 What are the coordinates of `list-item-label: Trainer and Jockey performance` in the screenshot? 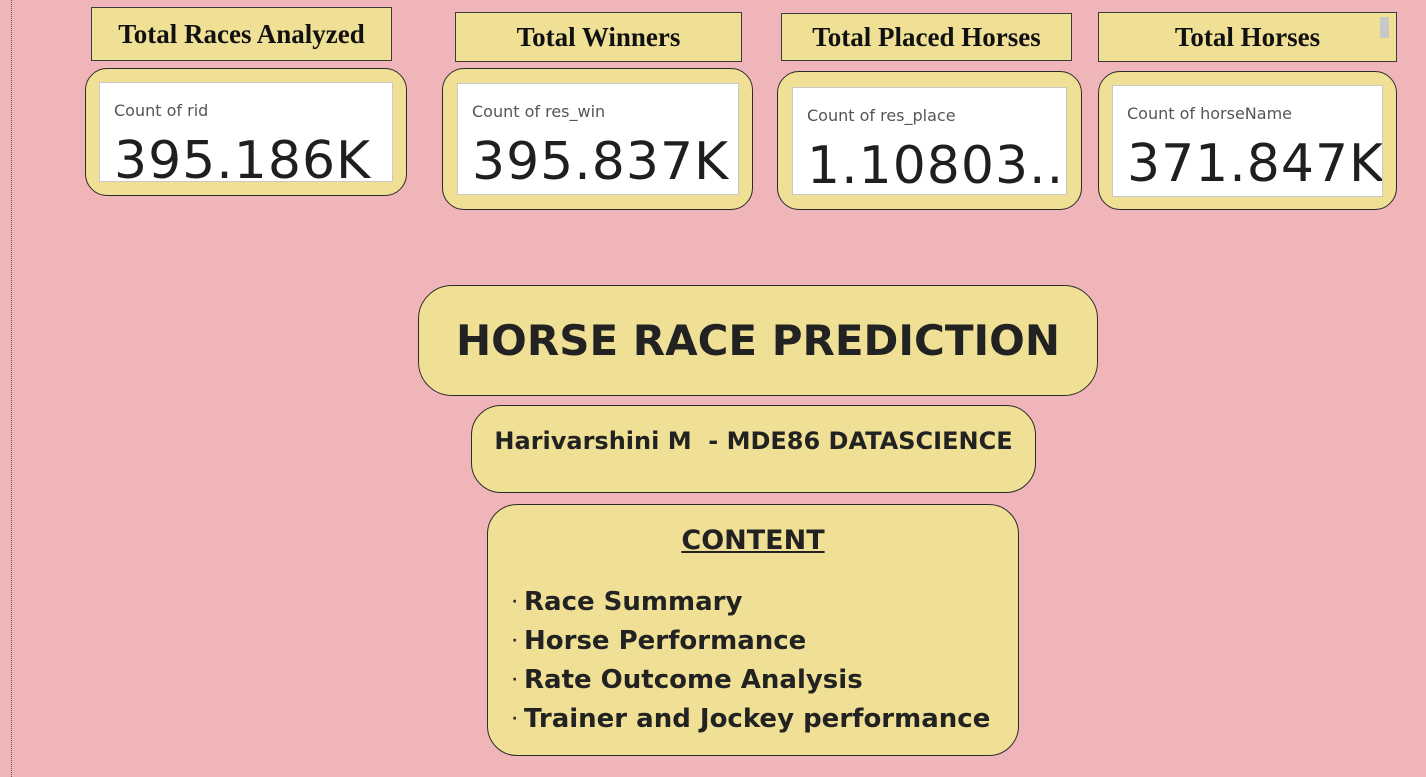 It's located at (757, 719).